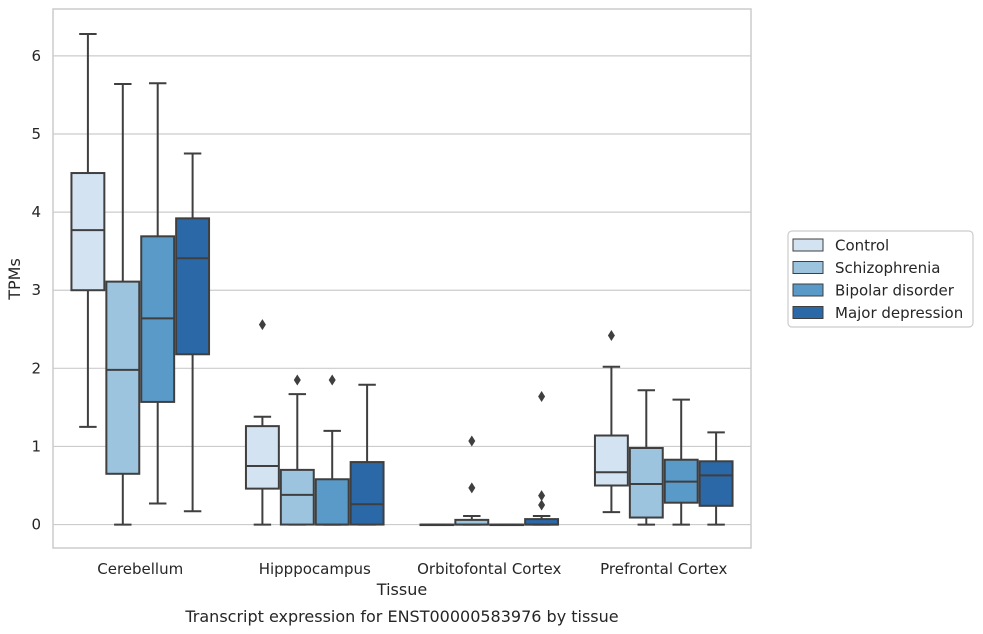 The width and height of the screenshot is (983, 634). I want to click on x-tick-label: Prefrontal Cortex, so click(663, 569).